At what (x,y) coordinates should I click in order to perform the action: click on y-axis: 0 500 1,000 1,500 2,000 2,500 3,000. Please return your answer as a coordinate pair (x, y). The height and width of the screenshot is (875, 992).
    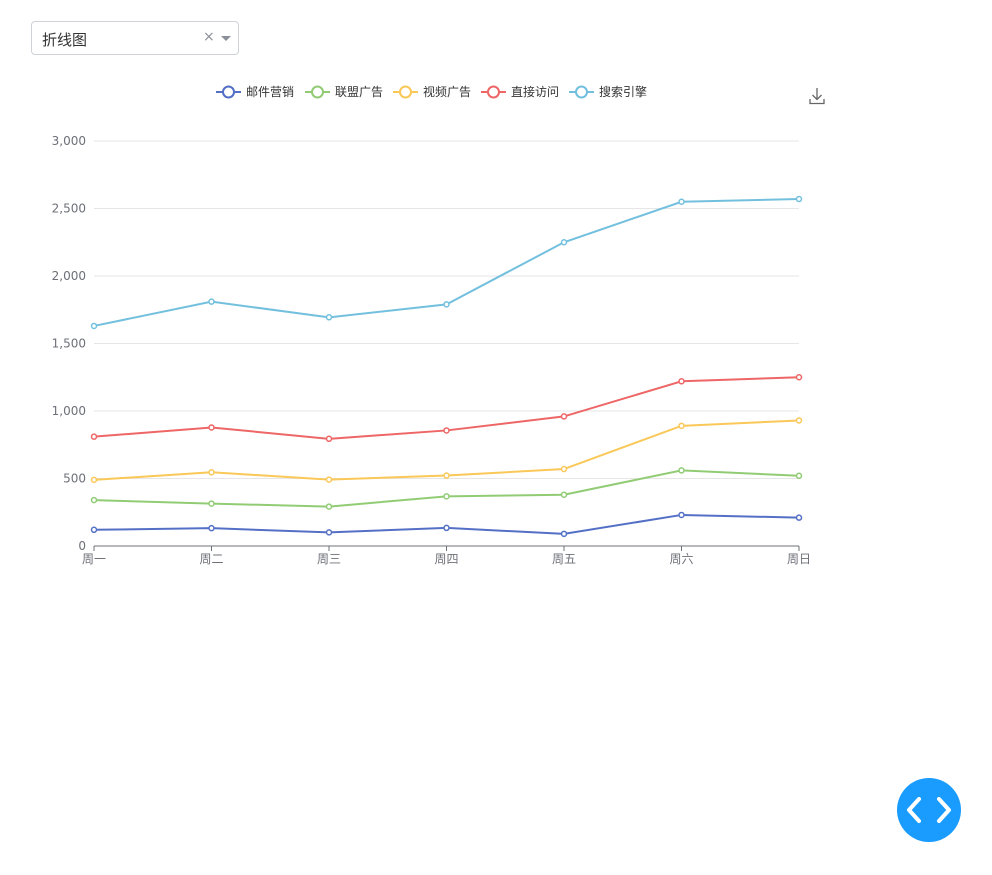
    Looking at the image, I should click on (69, 343).